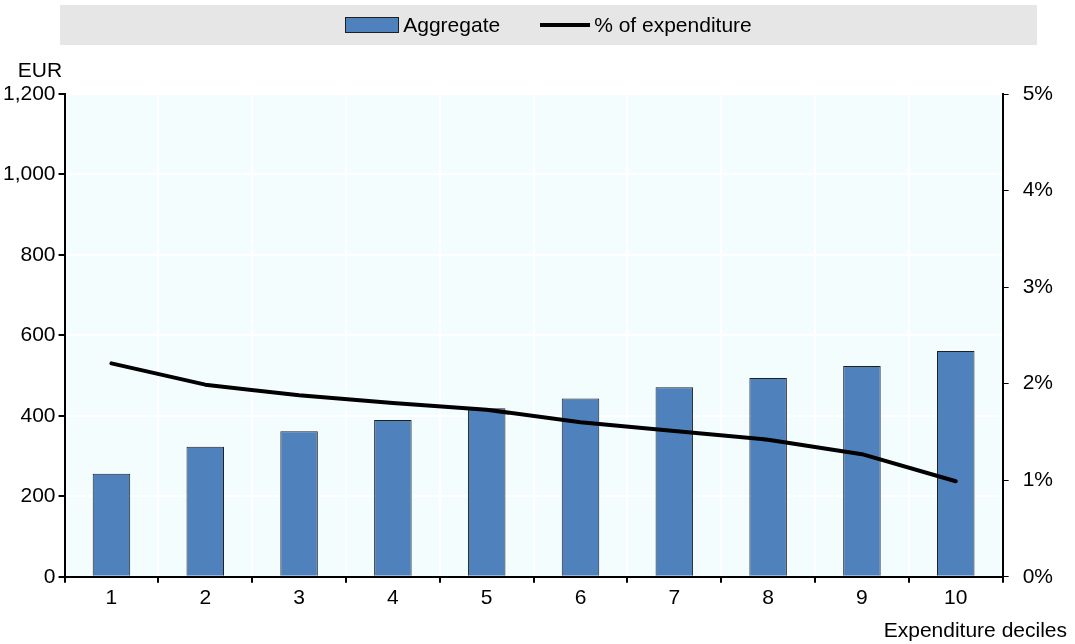 The height and width of the screenshot is (644, 1075). I want to click on y2-tick-label: 4%, so click(1038, 189).